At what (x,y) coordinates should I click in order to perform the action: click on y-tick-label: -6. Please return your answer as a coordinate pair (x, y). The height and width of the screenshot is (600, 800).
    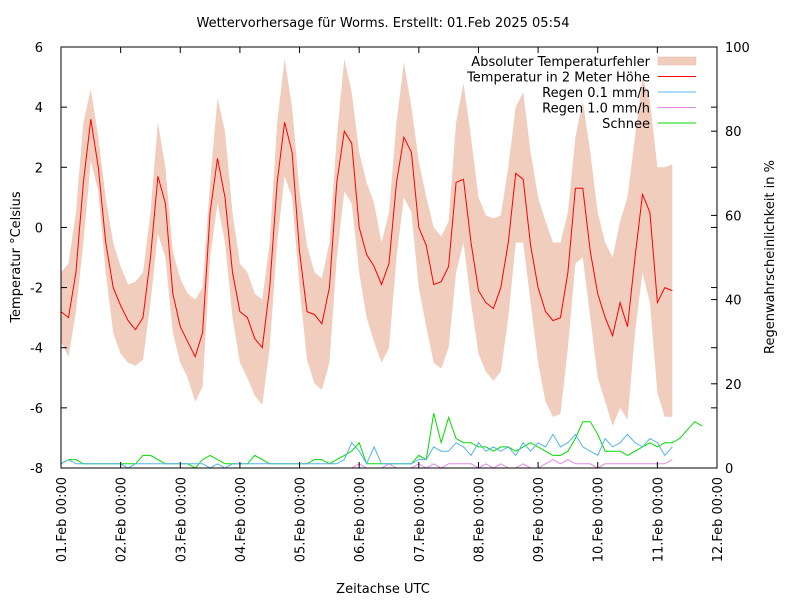
    Looking at the image, I should click on (36, 409).